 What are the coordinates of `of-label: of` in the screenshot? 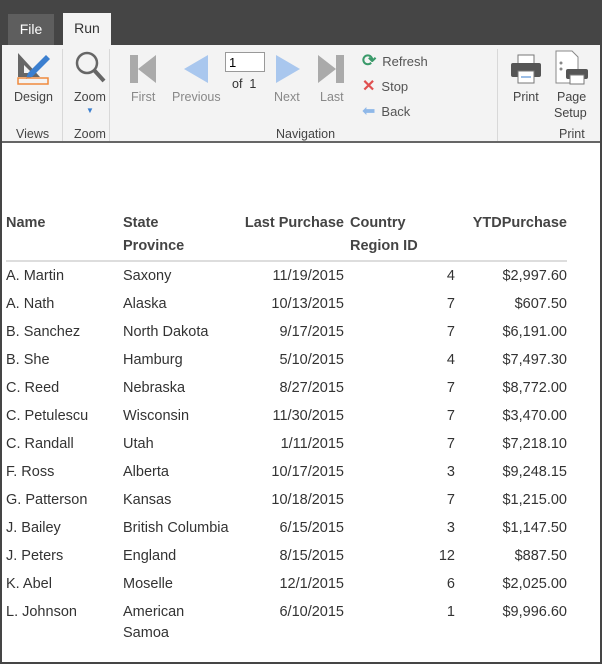 It's located at (237, 84).